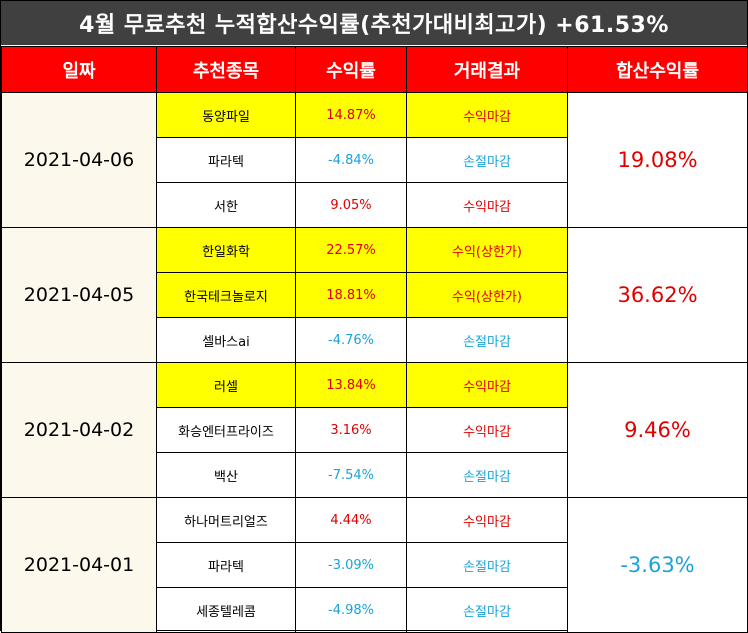  Describe the element at coordinates (351, 385) in the screenshot. I see `return-cell: 13.84%` at that location.